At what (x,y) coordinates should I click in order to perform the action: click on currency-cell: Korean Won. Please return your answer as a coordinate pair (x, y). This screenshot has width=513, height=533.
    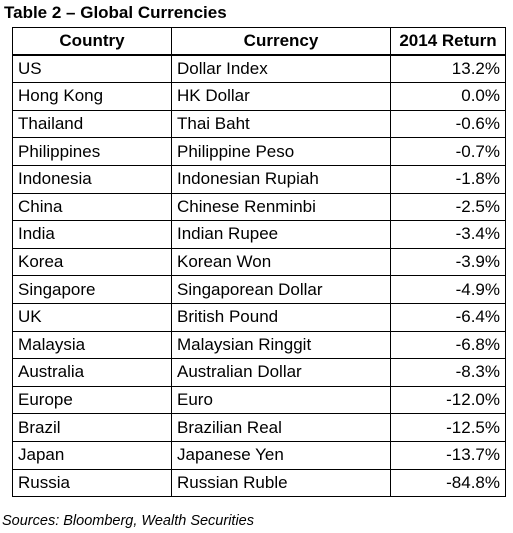
    Looking at the image, I should click on (281, 262).